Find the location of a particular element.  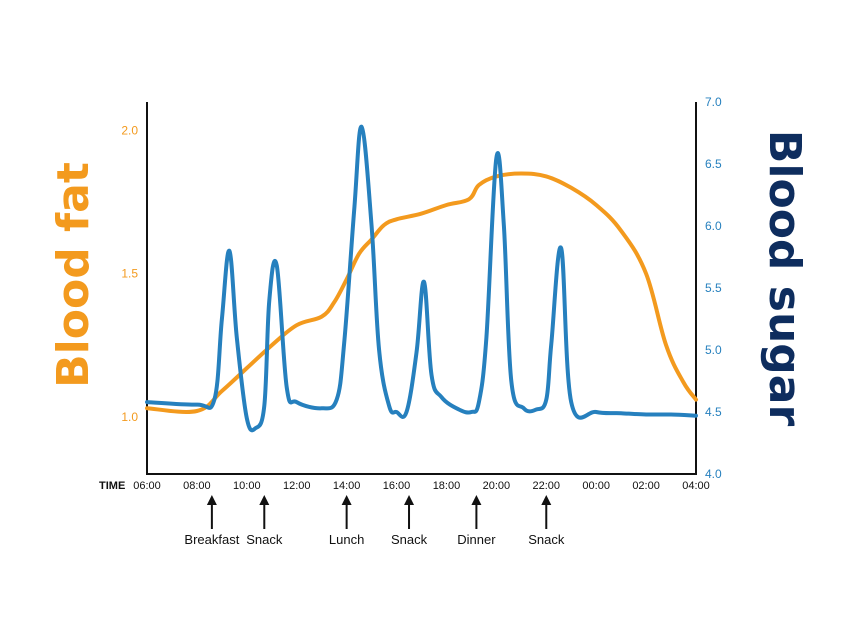

x-tick-label: 04:00 is located at coordinates (696, 486).